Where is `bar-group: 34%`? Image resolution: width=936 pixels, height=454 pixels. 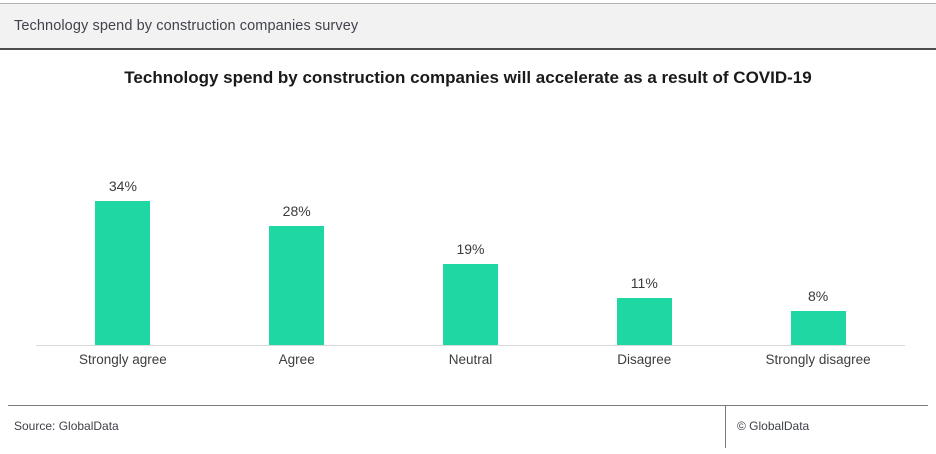 bar-group: 34% is located at coordinates (123, 247).